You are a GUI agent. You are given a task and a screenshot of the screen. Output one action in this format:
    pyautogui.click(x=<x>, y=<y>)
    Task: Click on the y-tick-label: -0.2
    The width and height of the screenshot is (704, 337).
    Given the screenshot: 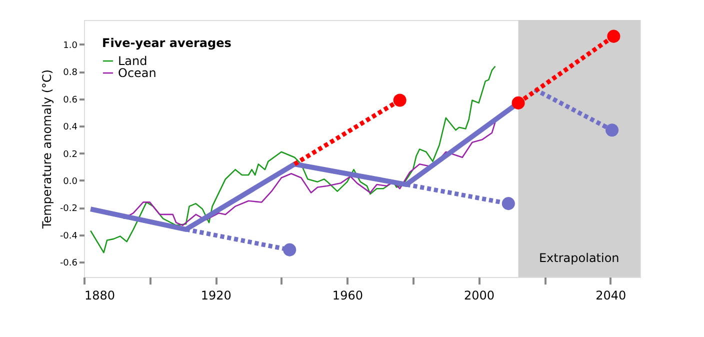 What is the action you would take?
    pyautogui.click(x=69, y=209)
    